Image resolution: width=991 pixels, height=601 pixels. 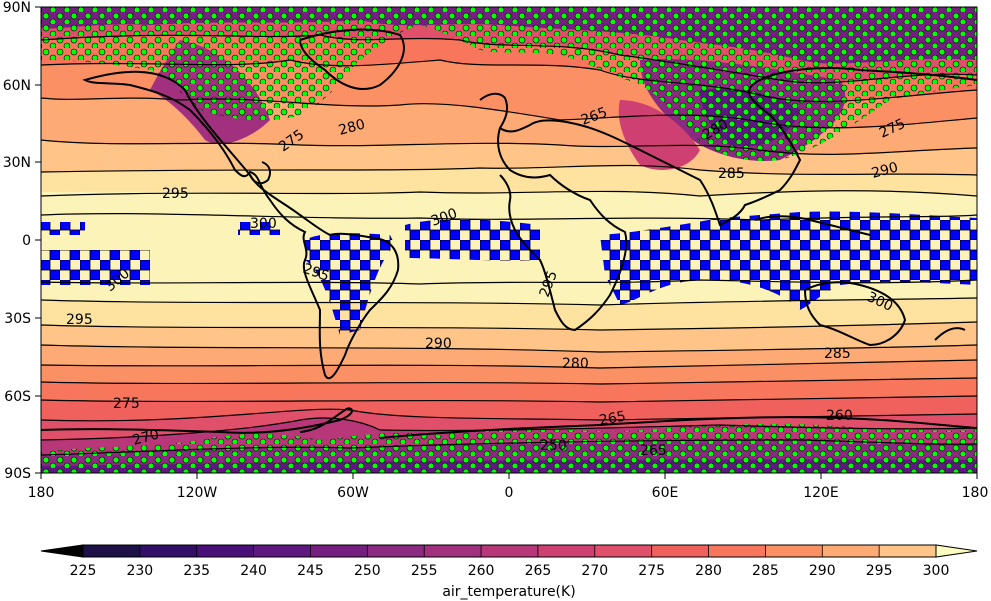 What do you see at coordinates (62, 551) in the screenshot?
I see `colorbar-min-extension` at bounding box center [62, 551].